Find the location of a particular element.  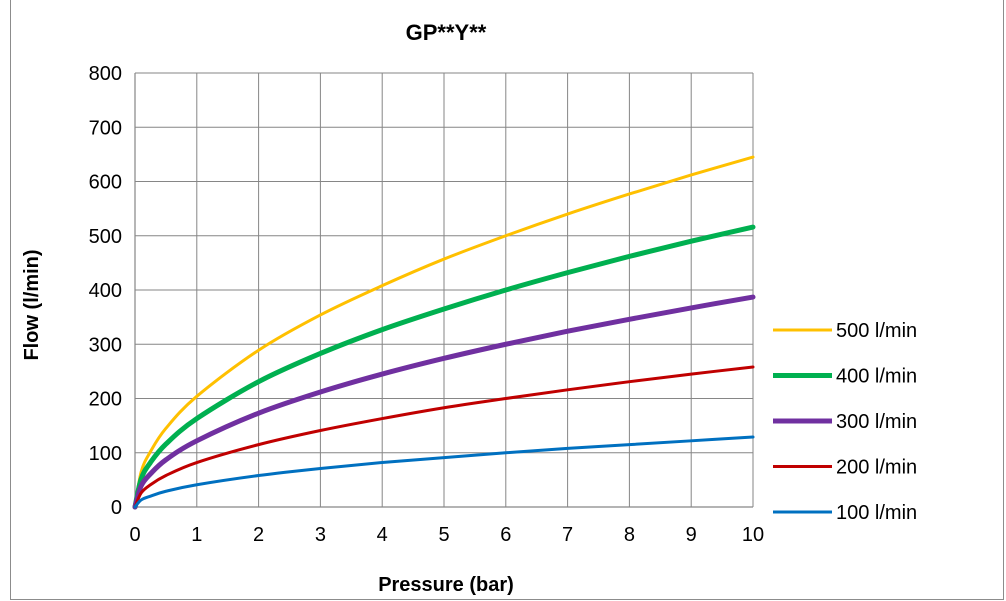

y-tick-label: 100 is located at coordinates (105, 454).